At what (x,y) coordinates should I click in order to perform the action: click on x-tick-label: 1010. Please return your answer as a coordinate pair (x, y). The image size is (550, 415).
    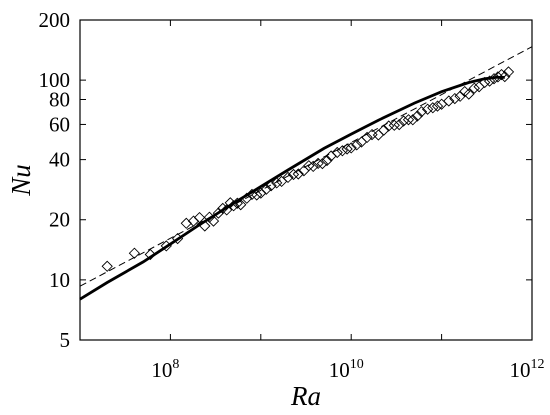
    Looking at the image, I should click on (346, 369).